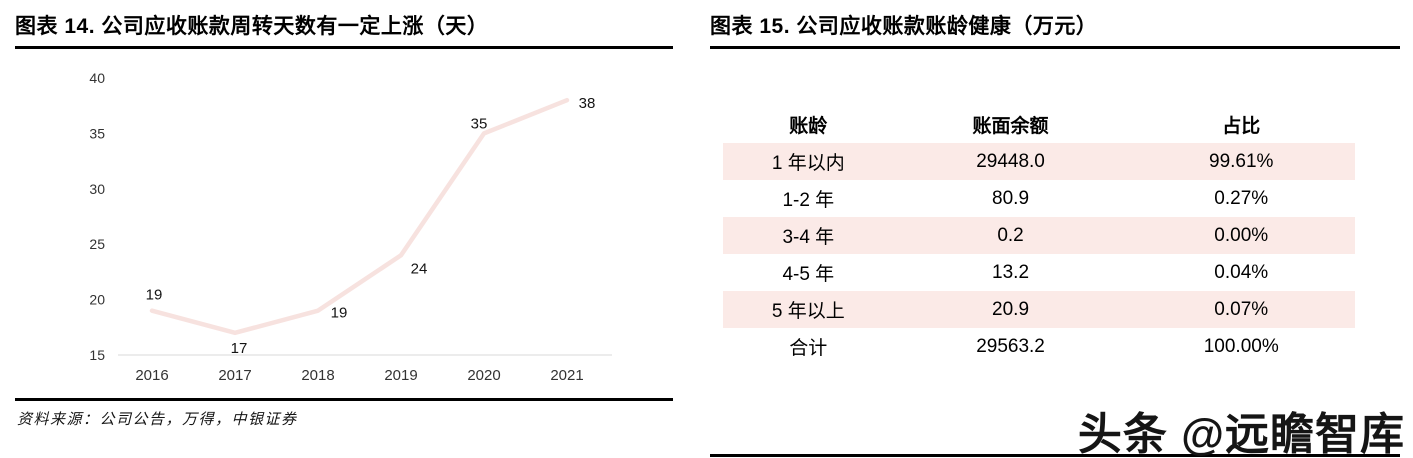 The width and height of the screenshot is (1413, 458). I want to click on figure-14-title-rule, so click(344, 47).